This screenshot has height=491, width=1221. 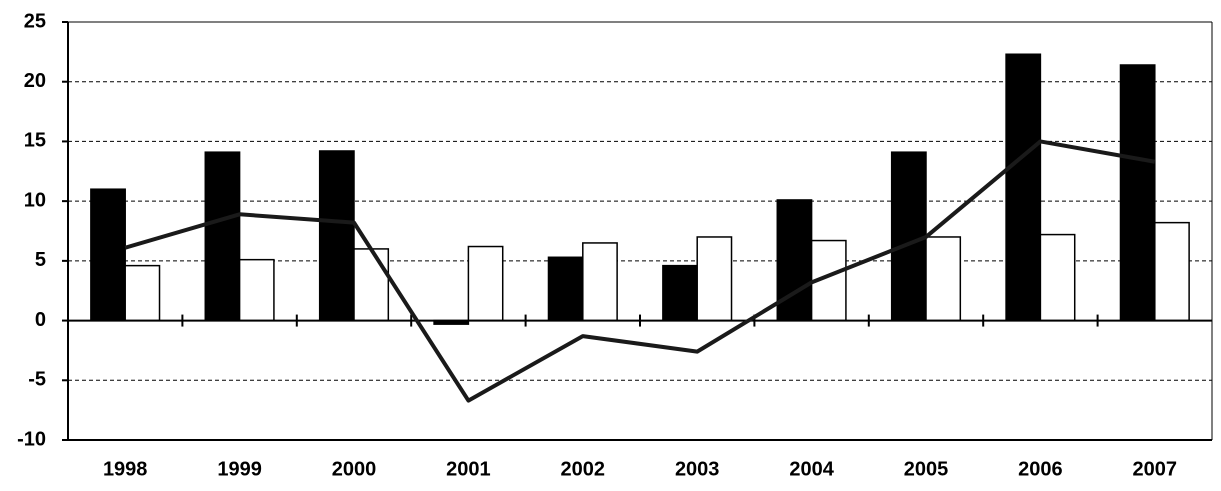 What do you see at coordinates (468, 469) in the screenshot?
I see `x-tick-label: 2001` at bounding box center [468, 469].